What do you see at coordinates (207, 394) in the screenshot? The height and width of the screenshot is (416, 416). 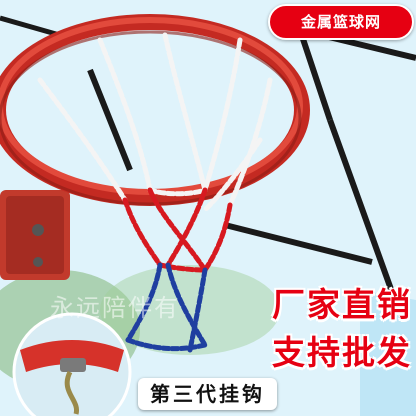 I see `hook-caption: 第三代挂钩` at bounding box center [207, 394].